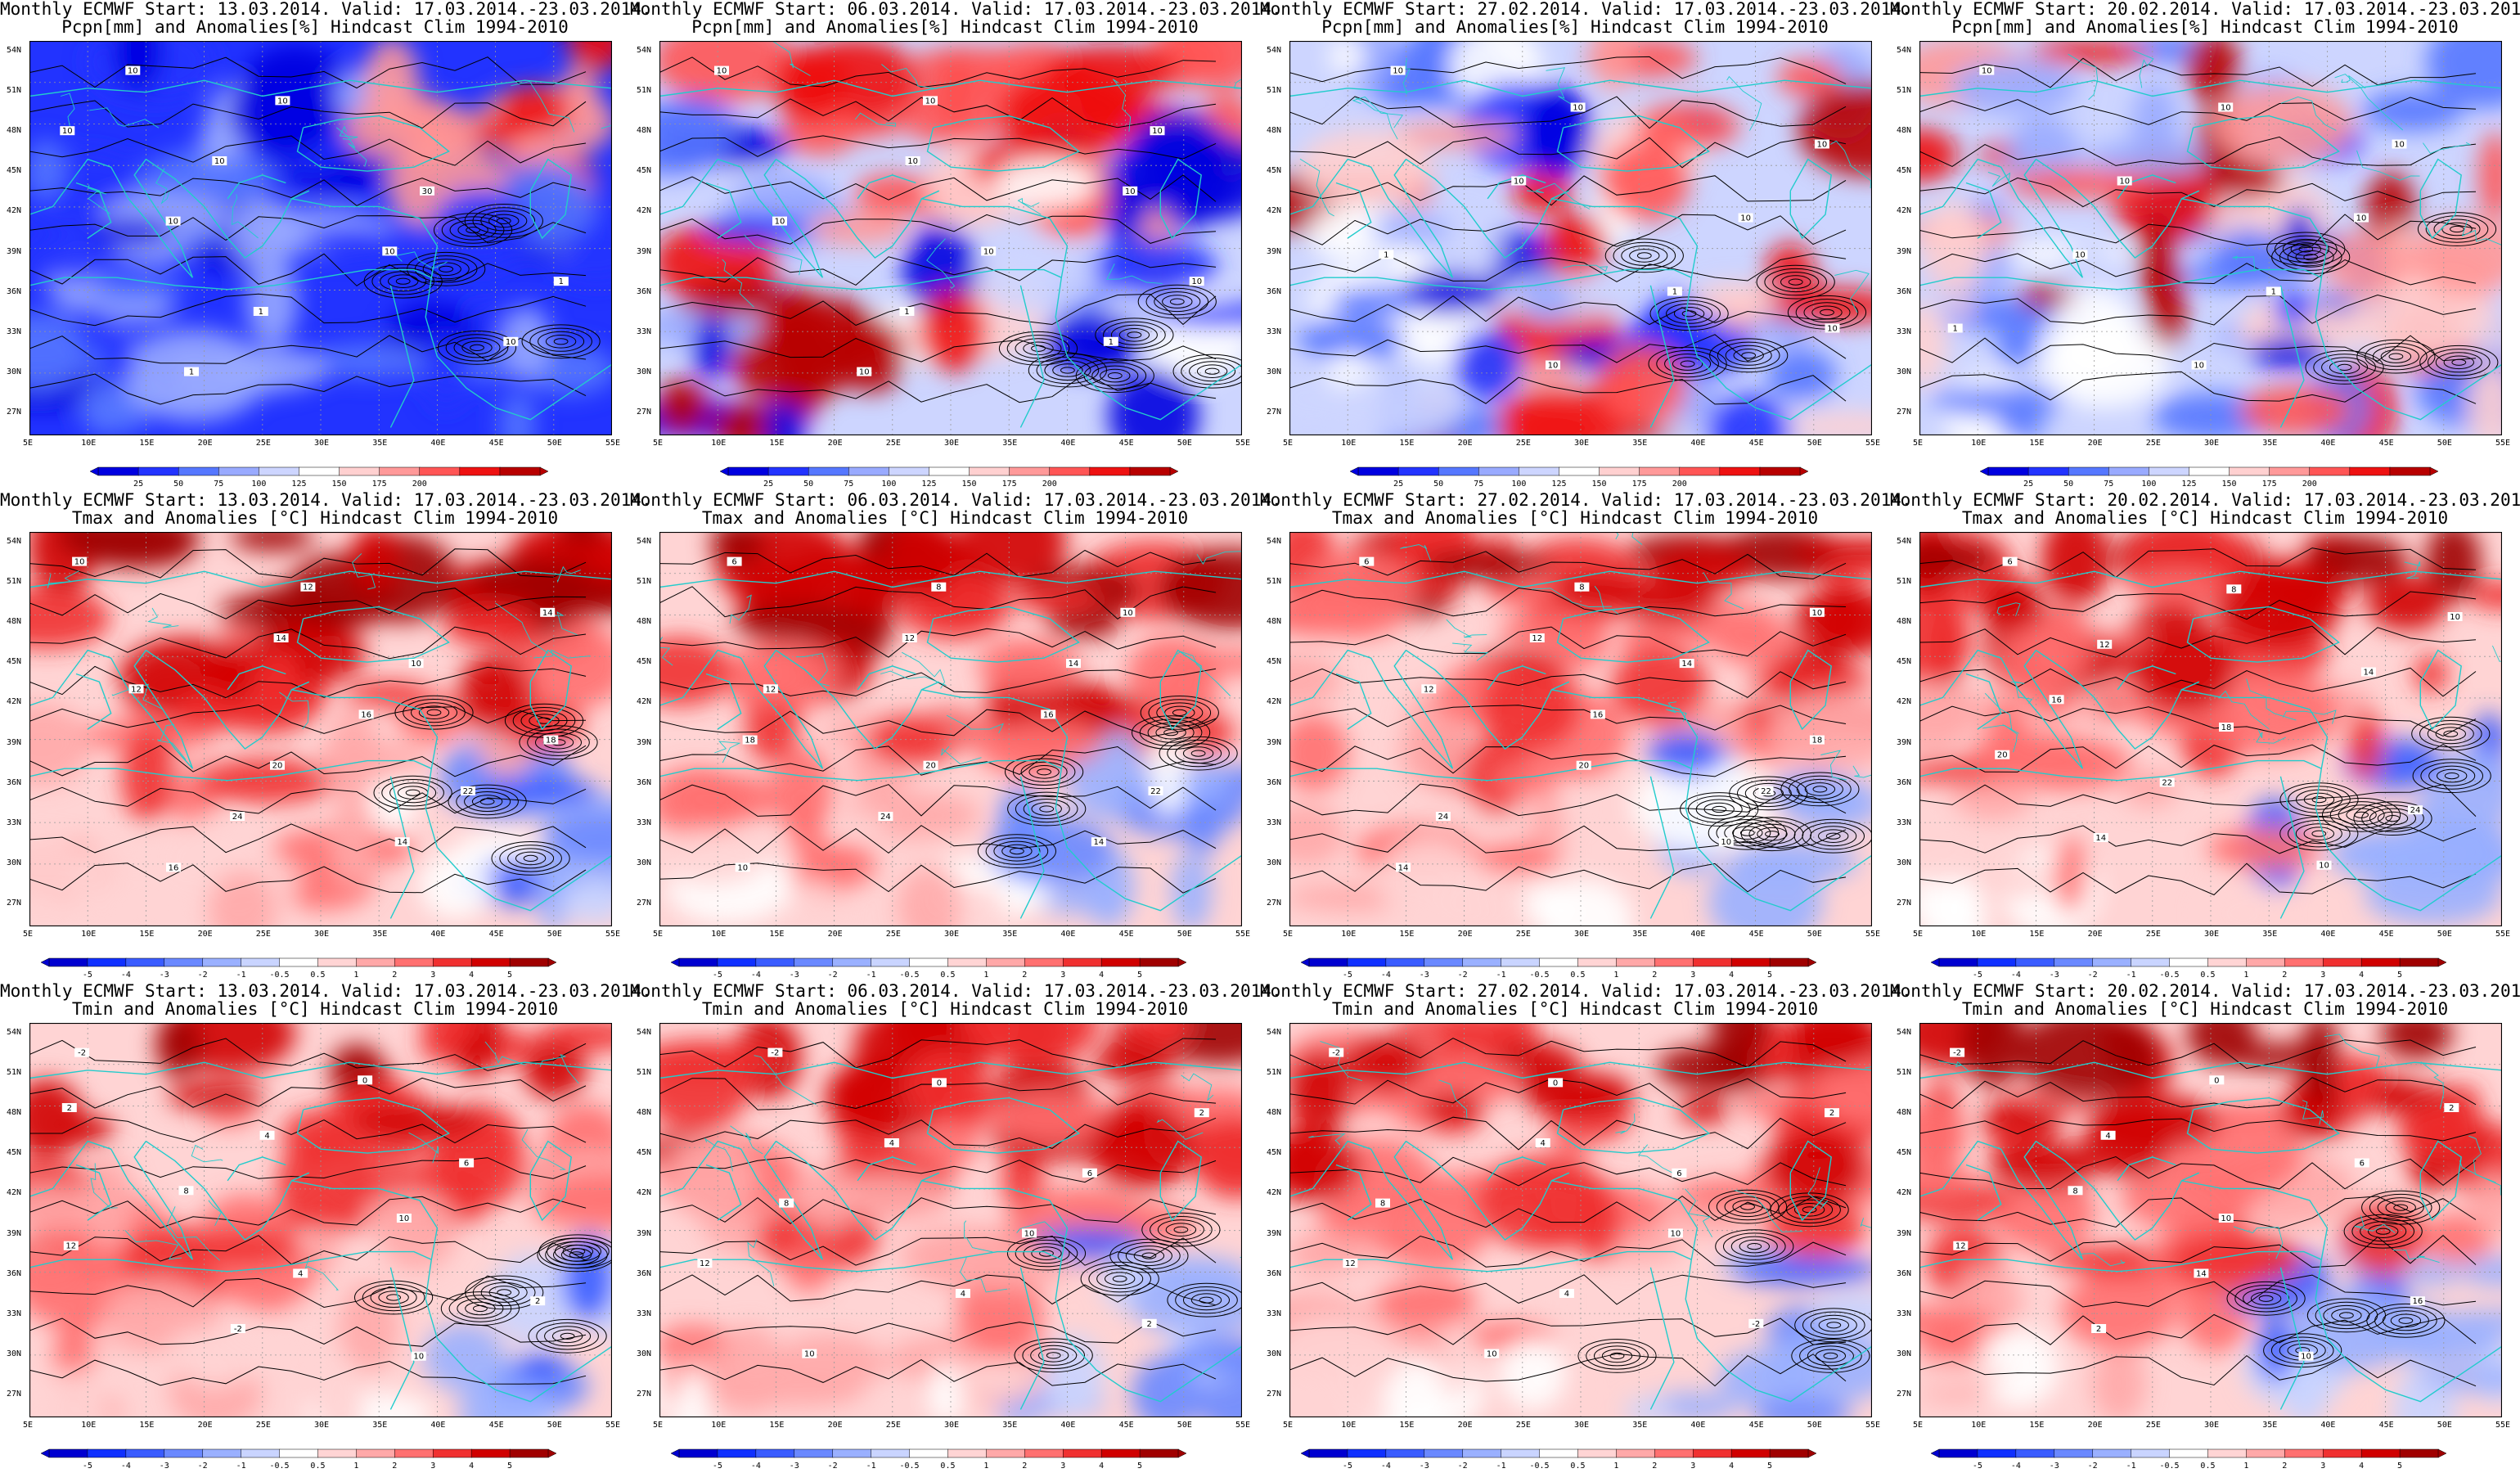  Describe the element at coordinates (126, 976) in the screenshot. I see `colorbar-tick-label: -4` at that location.